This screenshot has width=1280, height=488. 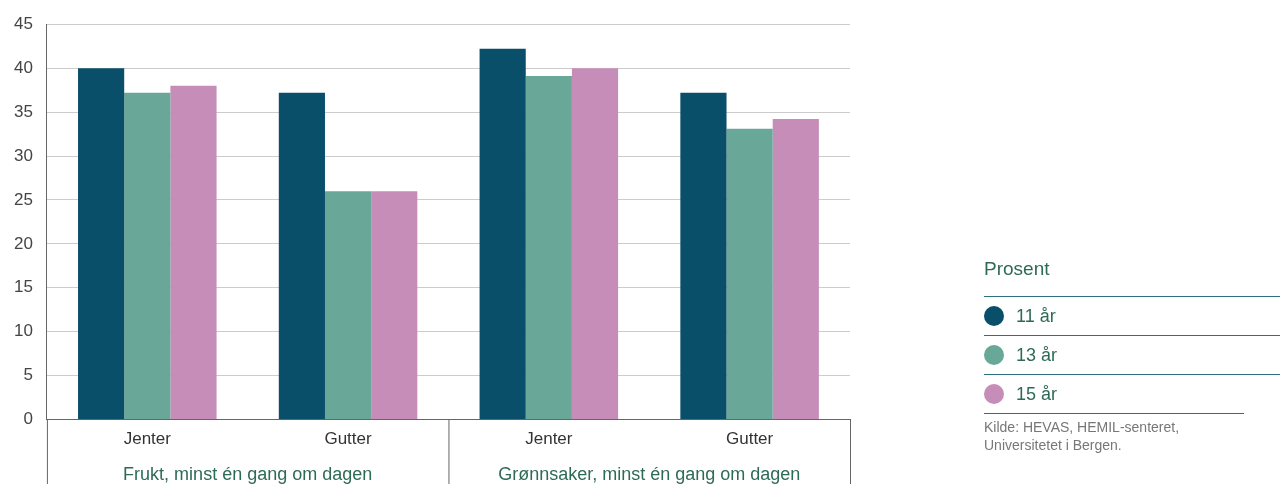 I want to click on legend-label: 11 år, so click(x=1132, y=315).